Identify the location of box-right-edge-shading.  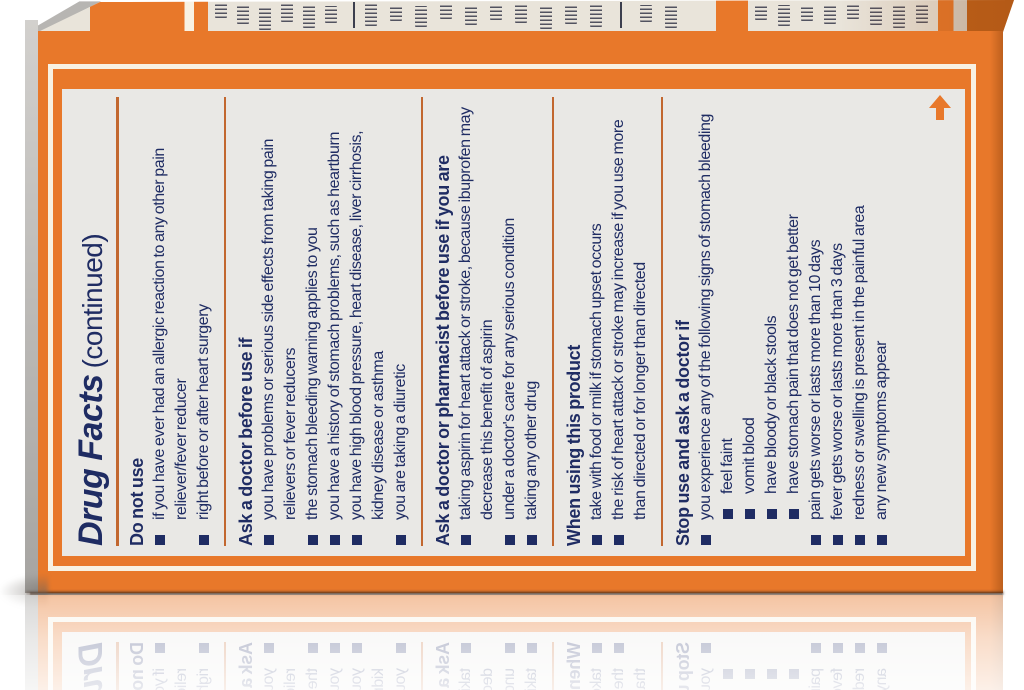
(996, 312).